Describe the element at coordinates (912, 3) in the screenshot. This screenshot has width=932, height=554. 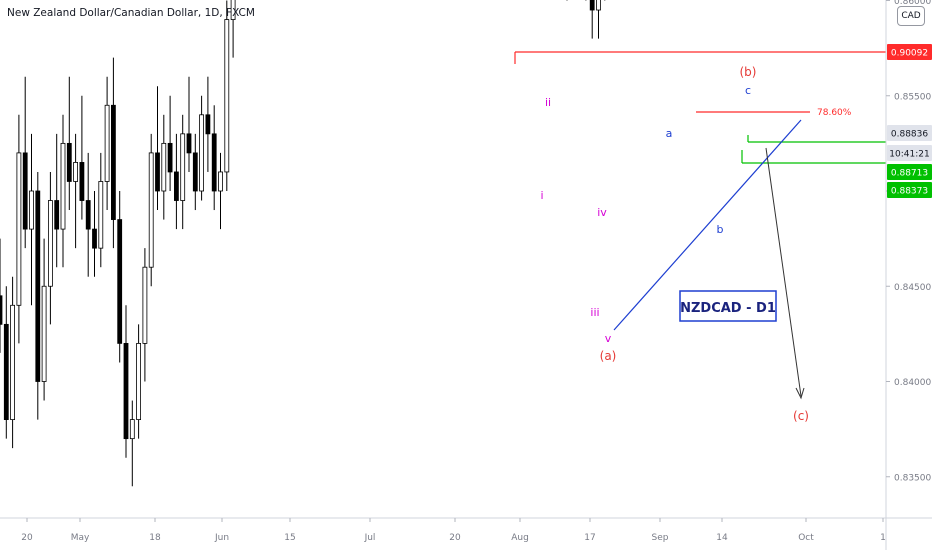
I see `price-tick-label: 0.86000` at that location.